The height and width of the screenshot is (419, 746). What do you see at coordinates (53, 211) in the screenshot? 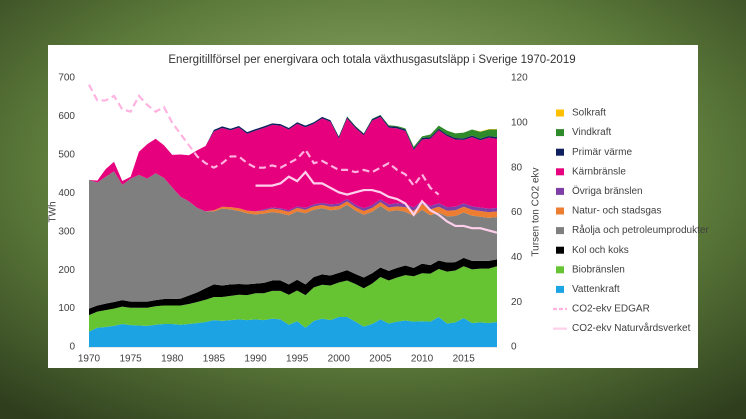
I see `y-axis-label: TWh` at bounding box center [53, 211].